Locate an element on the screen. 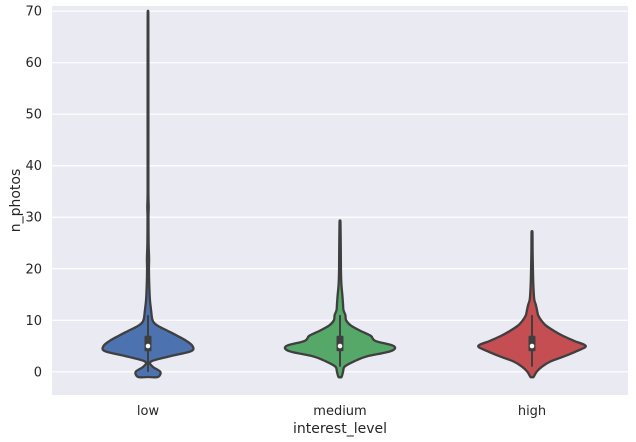 Image resolution: width=636 pixels, height=442 pixels. violin-high is located at coordinates (532, 304).